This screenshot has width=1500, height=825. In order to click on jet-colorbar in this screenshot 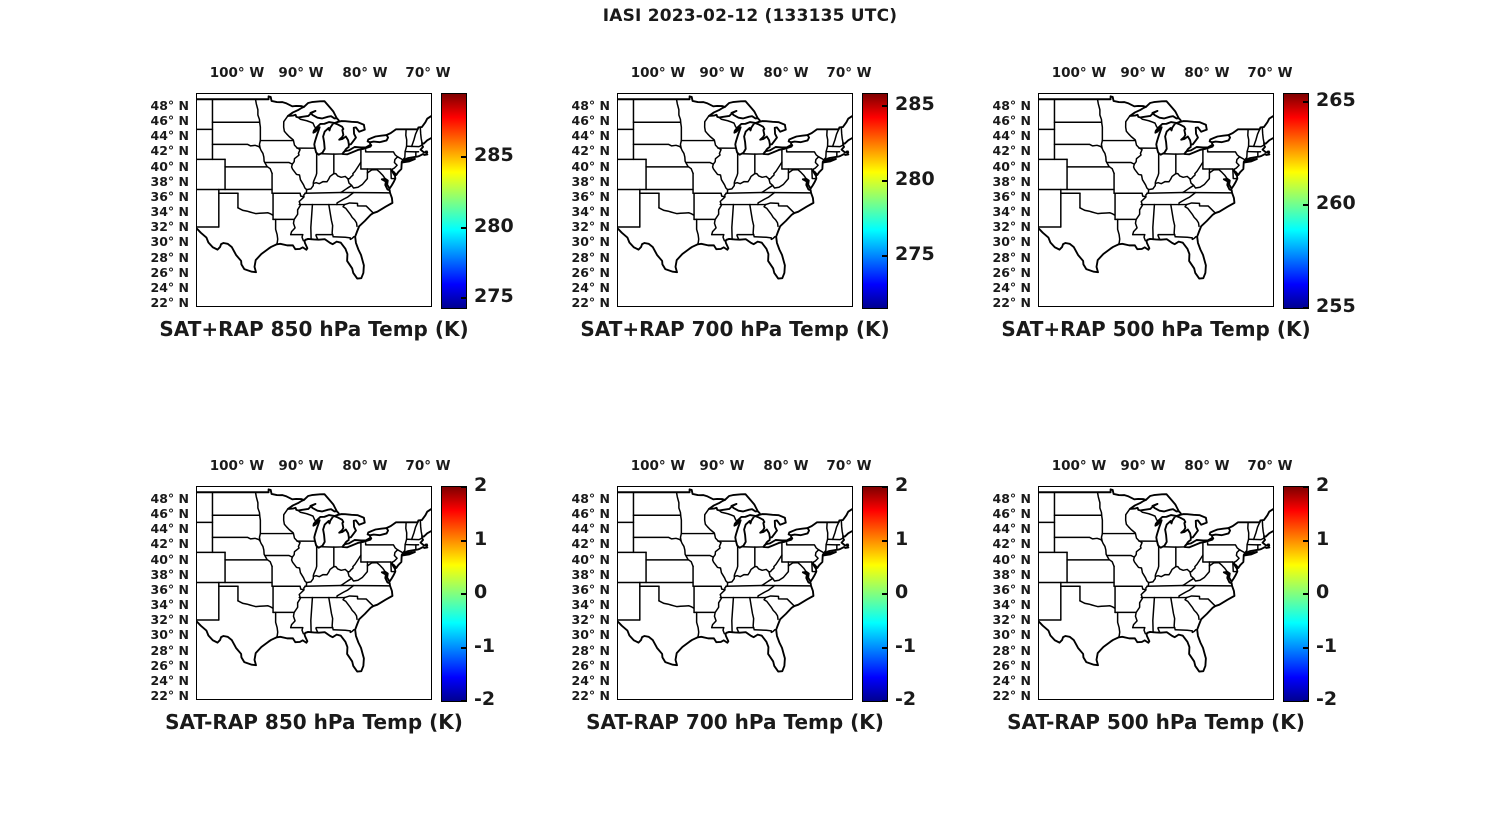, I will do `click(875, 201)`.